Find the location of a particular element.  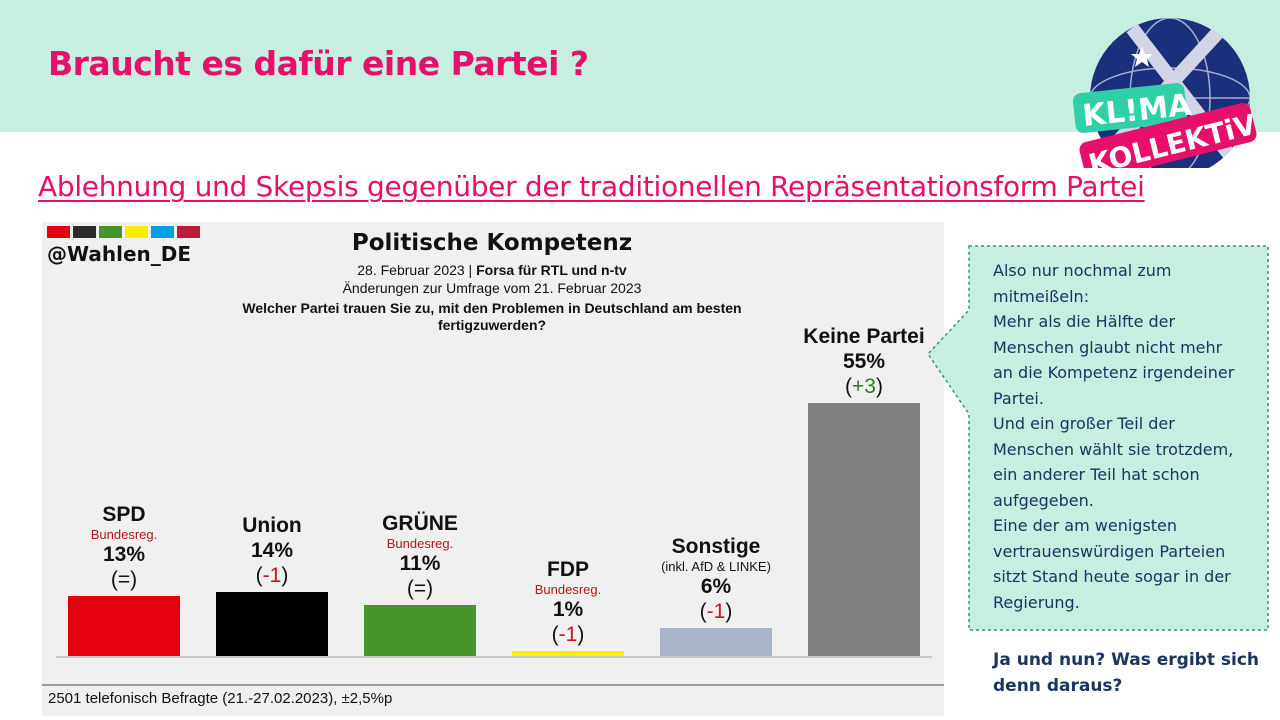

bar-label-group: FDP Bundesreg. 1% (-1) is located at coordinates (568, 602).